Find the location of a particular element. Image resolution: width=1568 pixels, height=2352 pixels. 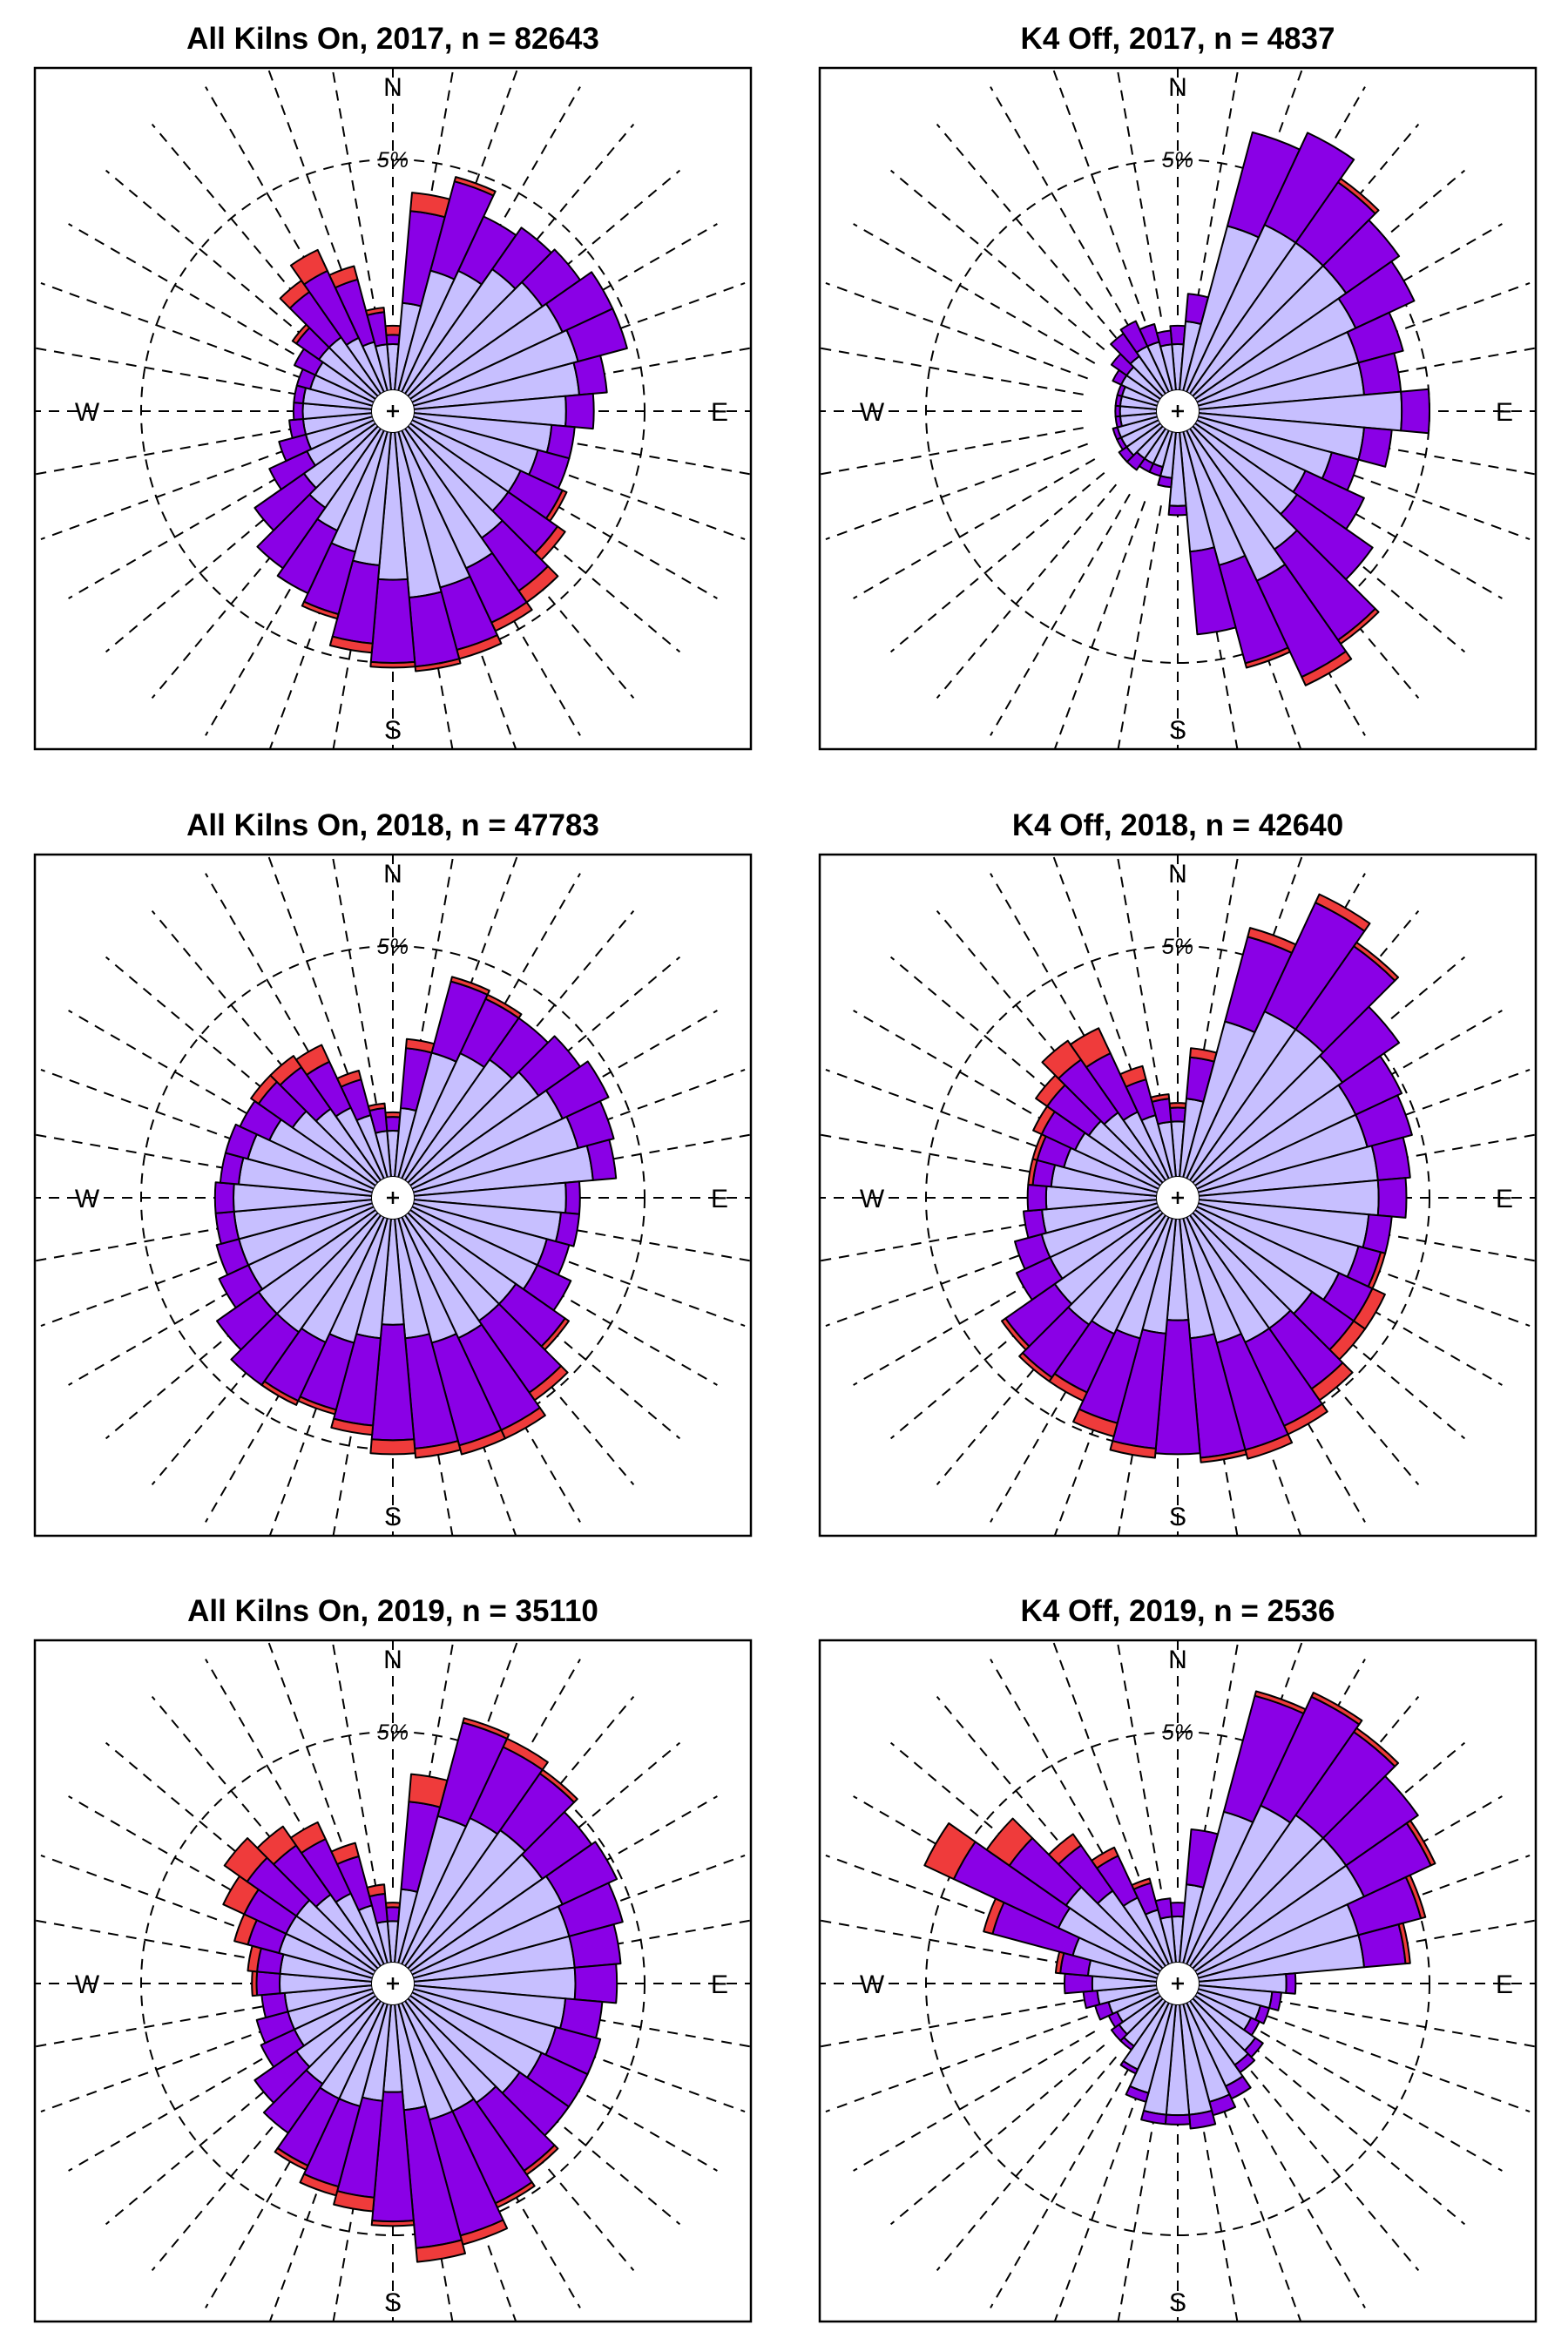

panel-title: K4 Off, 2019, n = 2536 is located at coordinates (1178, 1611).